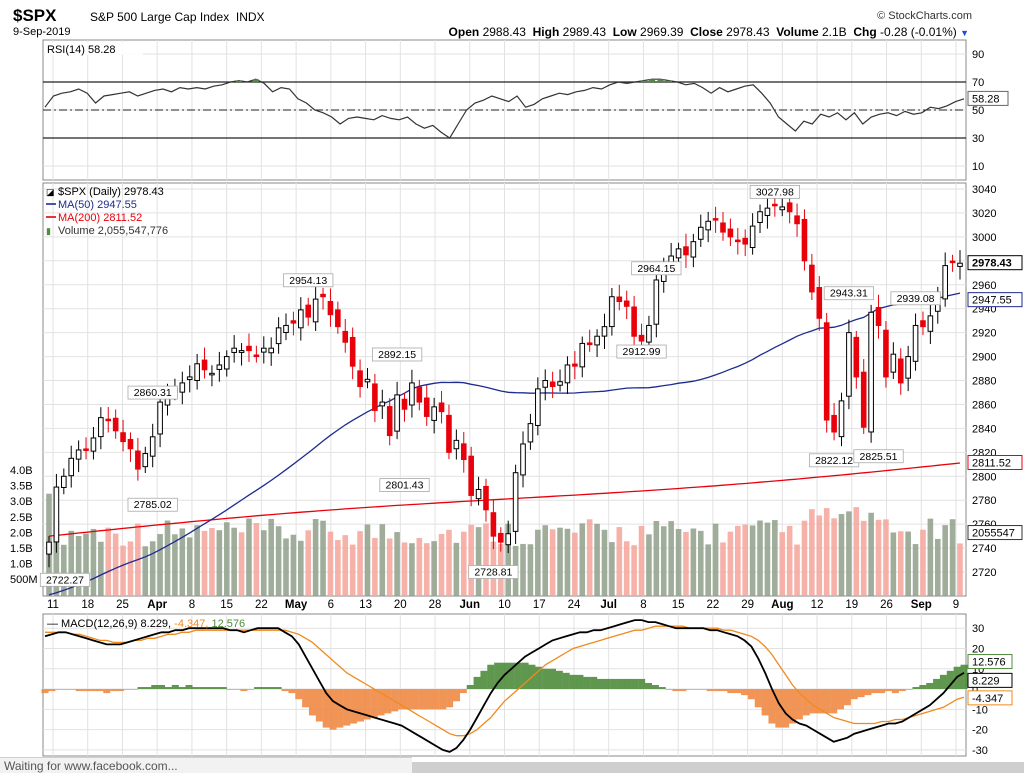  Describe the element at coordinates (980, 751) in the screenshot. I see `macd-tick-label: -30` at that location.